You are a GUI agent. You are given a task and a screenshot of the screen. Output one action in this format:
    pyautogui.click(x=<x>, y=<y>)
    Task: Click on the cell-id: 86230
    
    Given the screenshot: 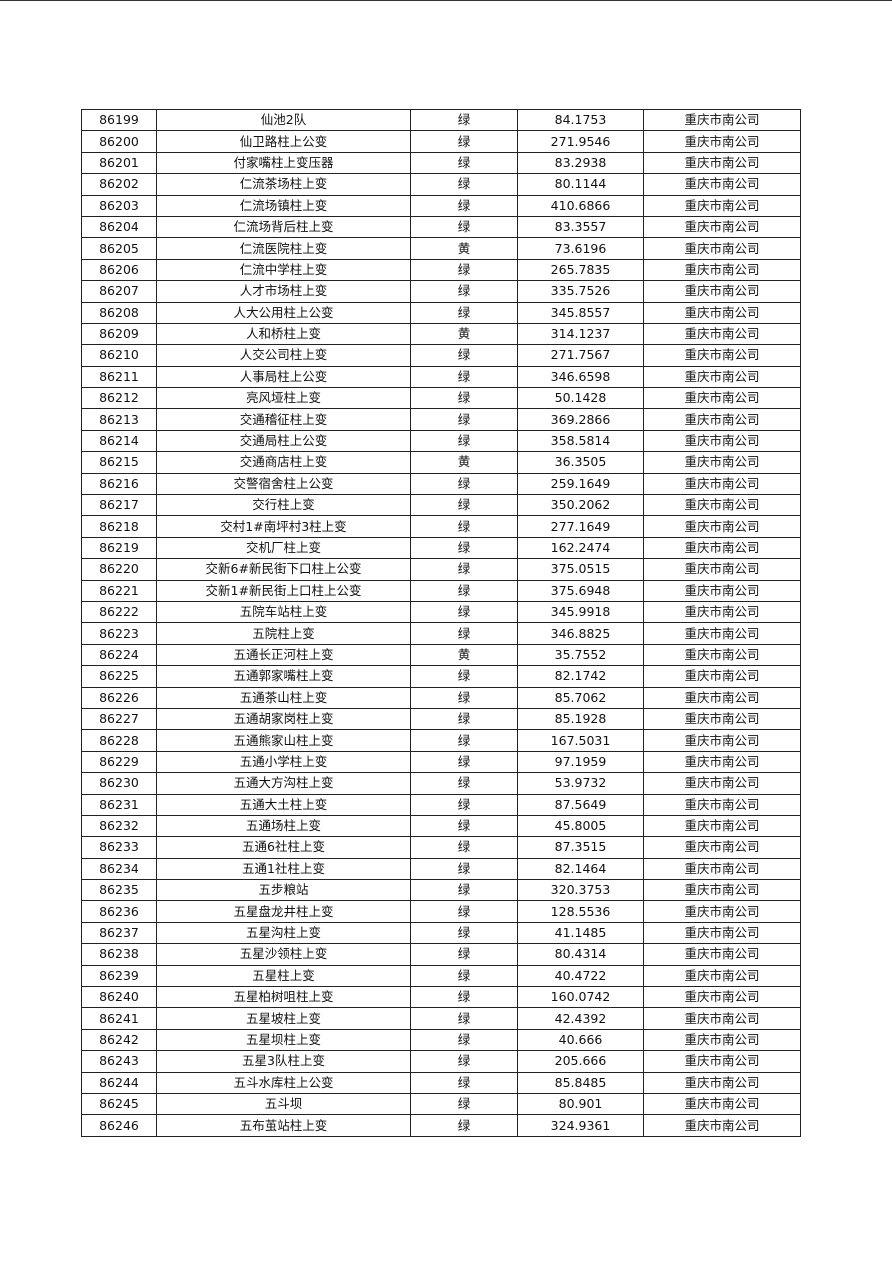 What is the action you would take?
    pyautogui.click(x=119, y=783)
    